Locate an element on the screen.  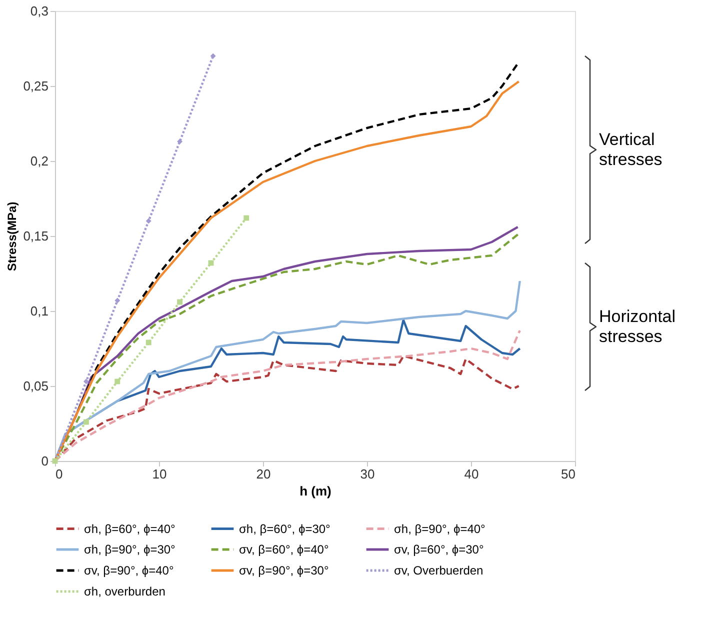
text: Vertical stresses is located at coordinates (630, 149).